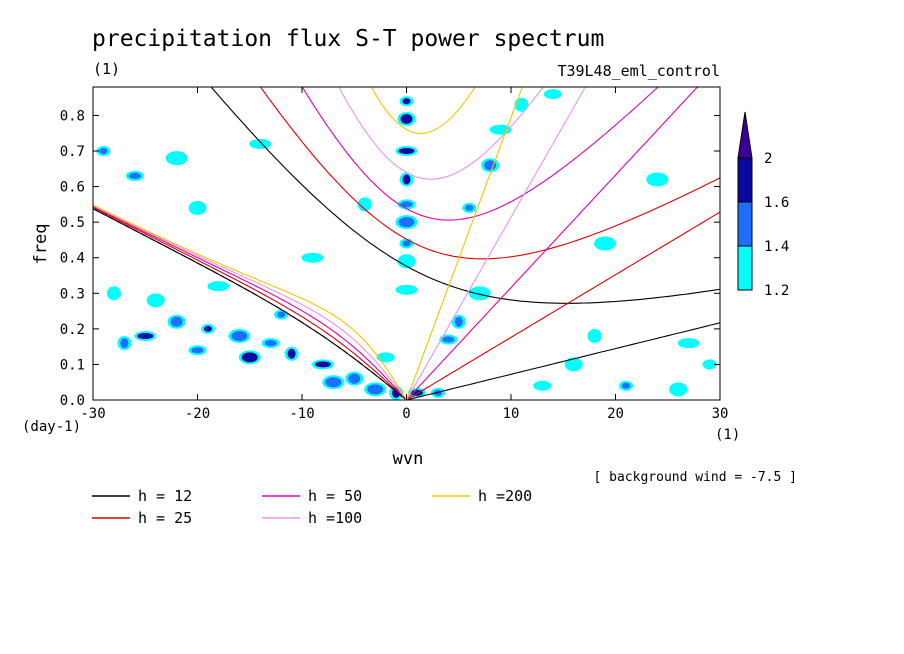  What do you see at coordinates (165, 496) in the screenshot?
I see `legend-label: h = 12` at bounding box center [165, 496].